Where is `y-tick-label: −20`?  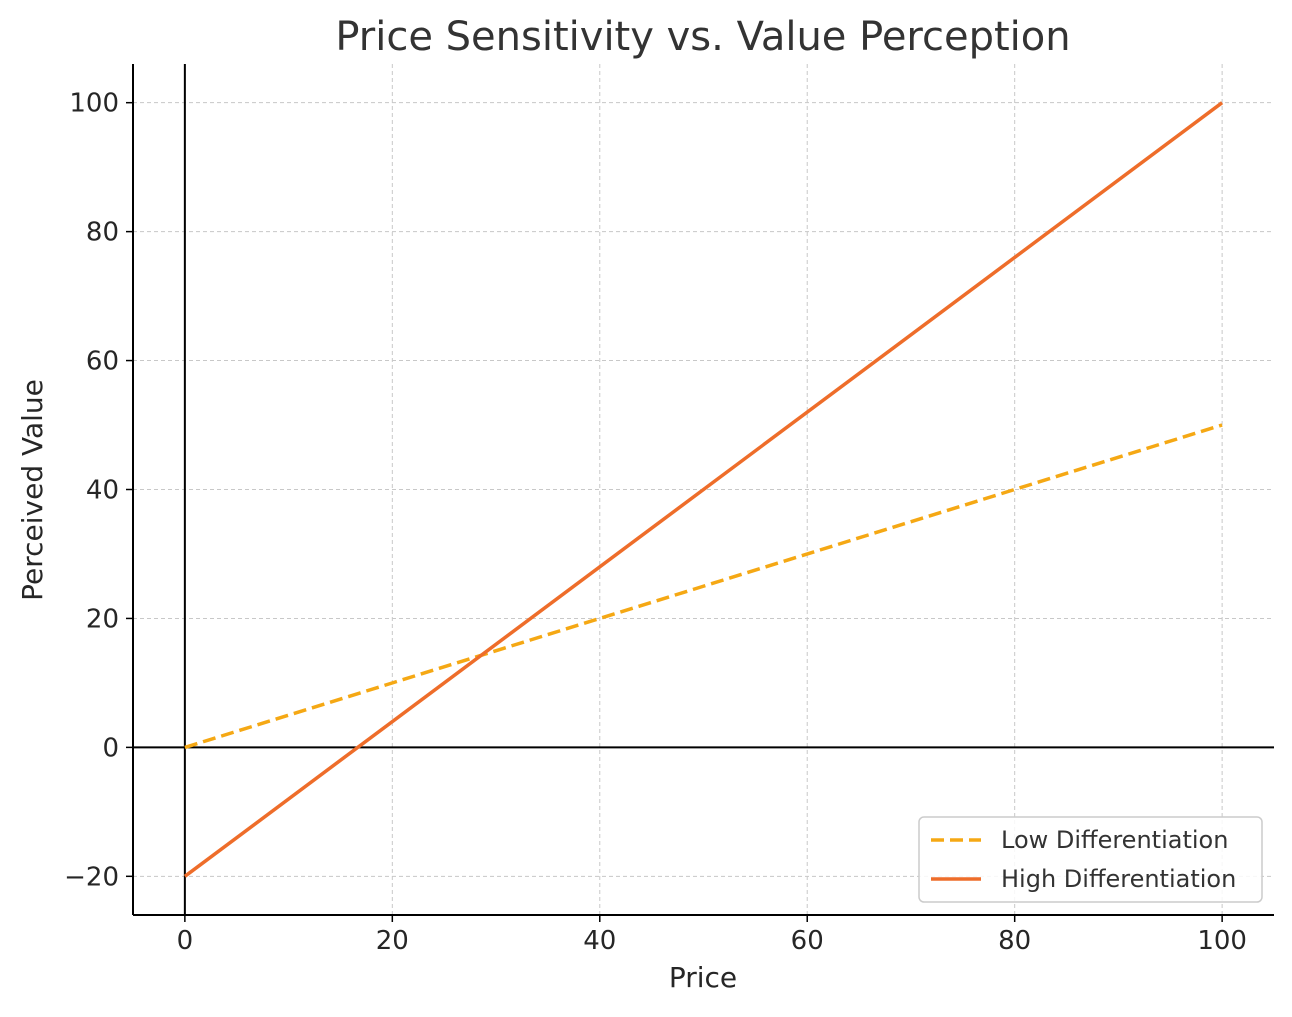 y-tick-label: −20 is located at coordinates (91, 877).